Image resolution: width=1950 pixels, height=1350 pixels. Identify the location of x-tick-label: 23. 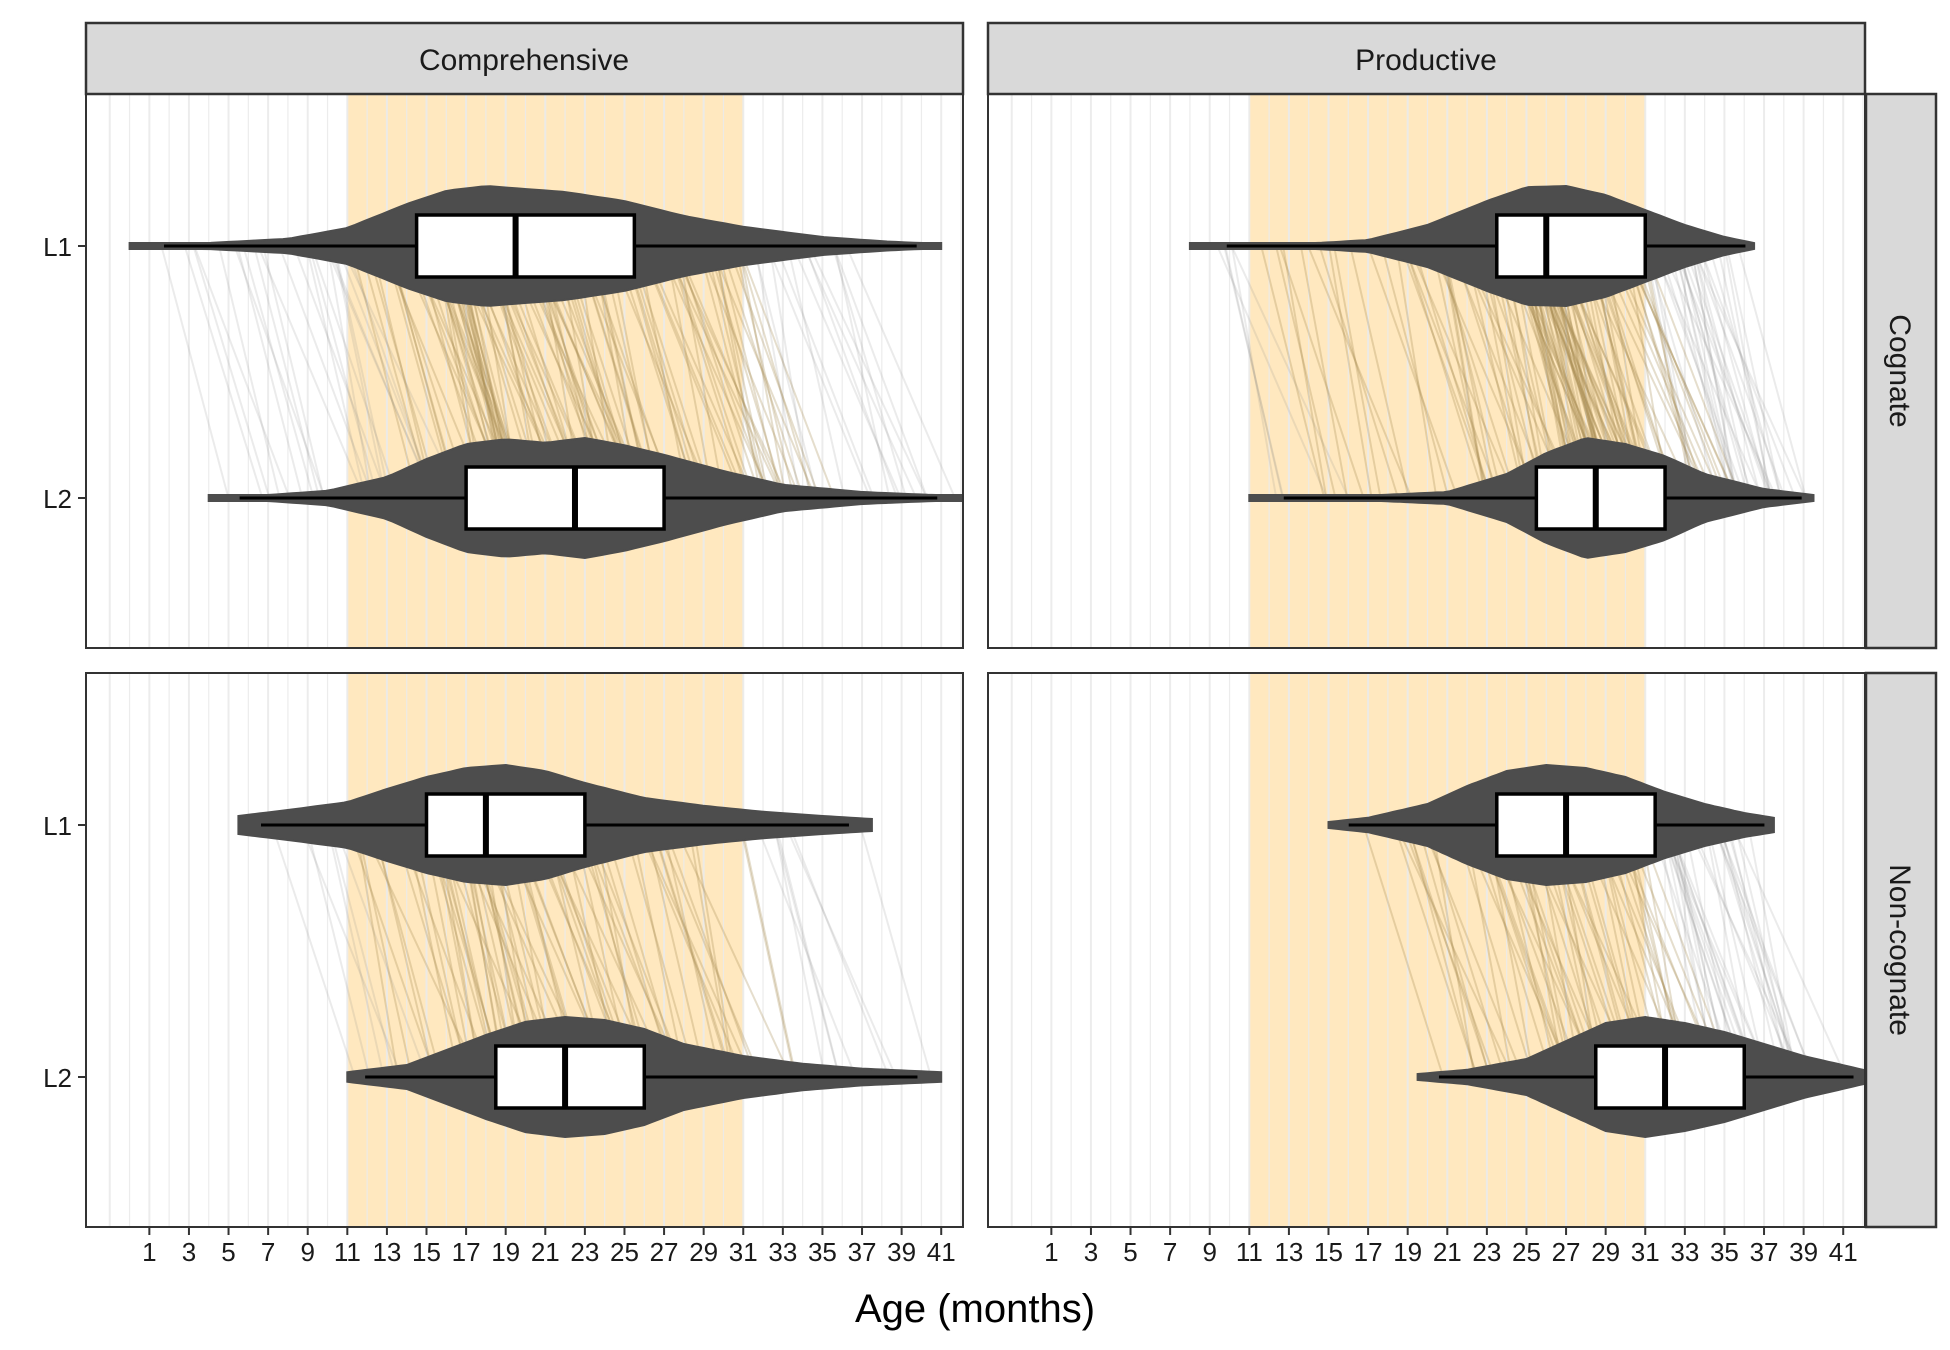
(584, 1252).